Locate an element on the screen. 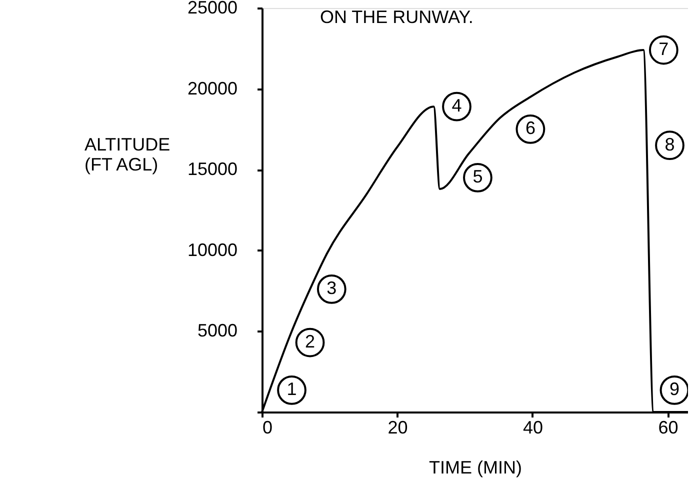  y-tick-label: 20000 is located at coordinates (212, 88).